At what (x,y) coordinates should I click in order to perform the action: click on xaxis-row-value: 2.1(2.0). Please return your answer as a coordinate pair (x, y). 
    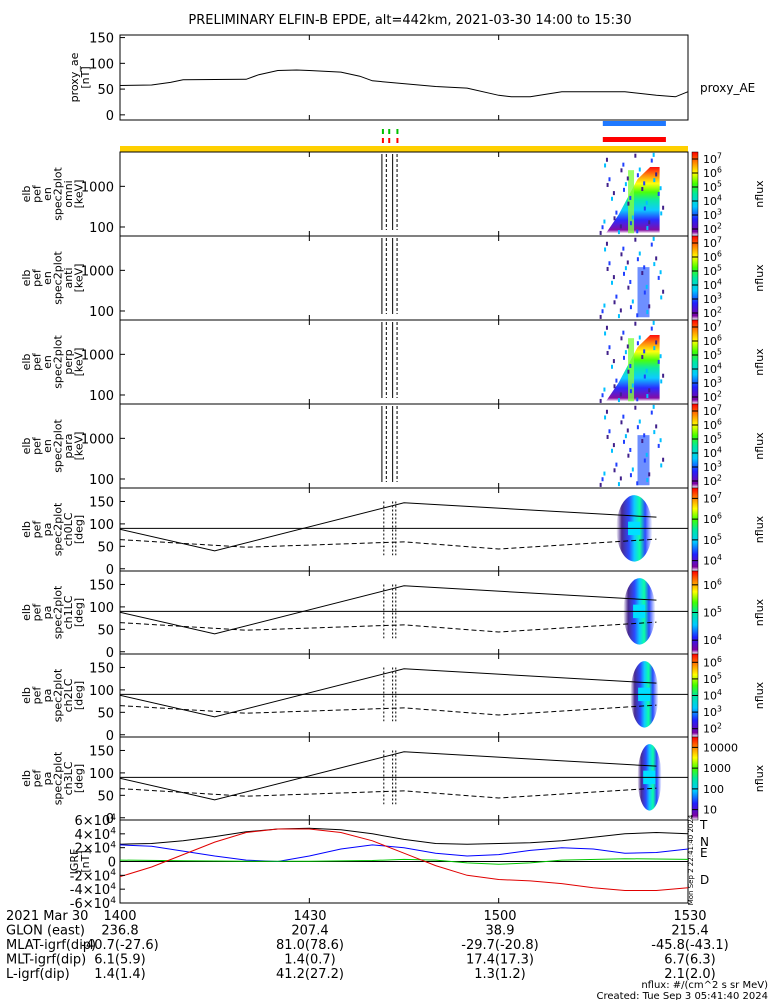
    Looking at the image, I should click on (690, 974).